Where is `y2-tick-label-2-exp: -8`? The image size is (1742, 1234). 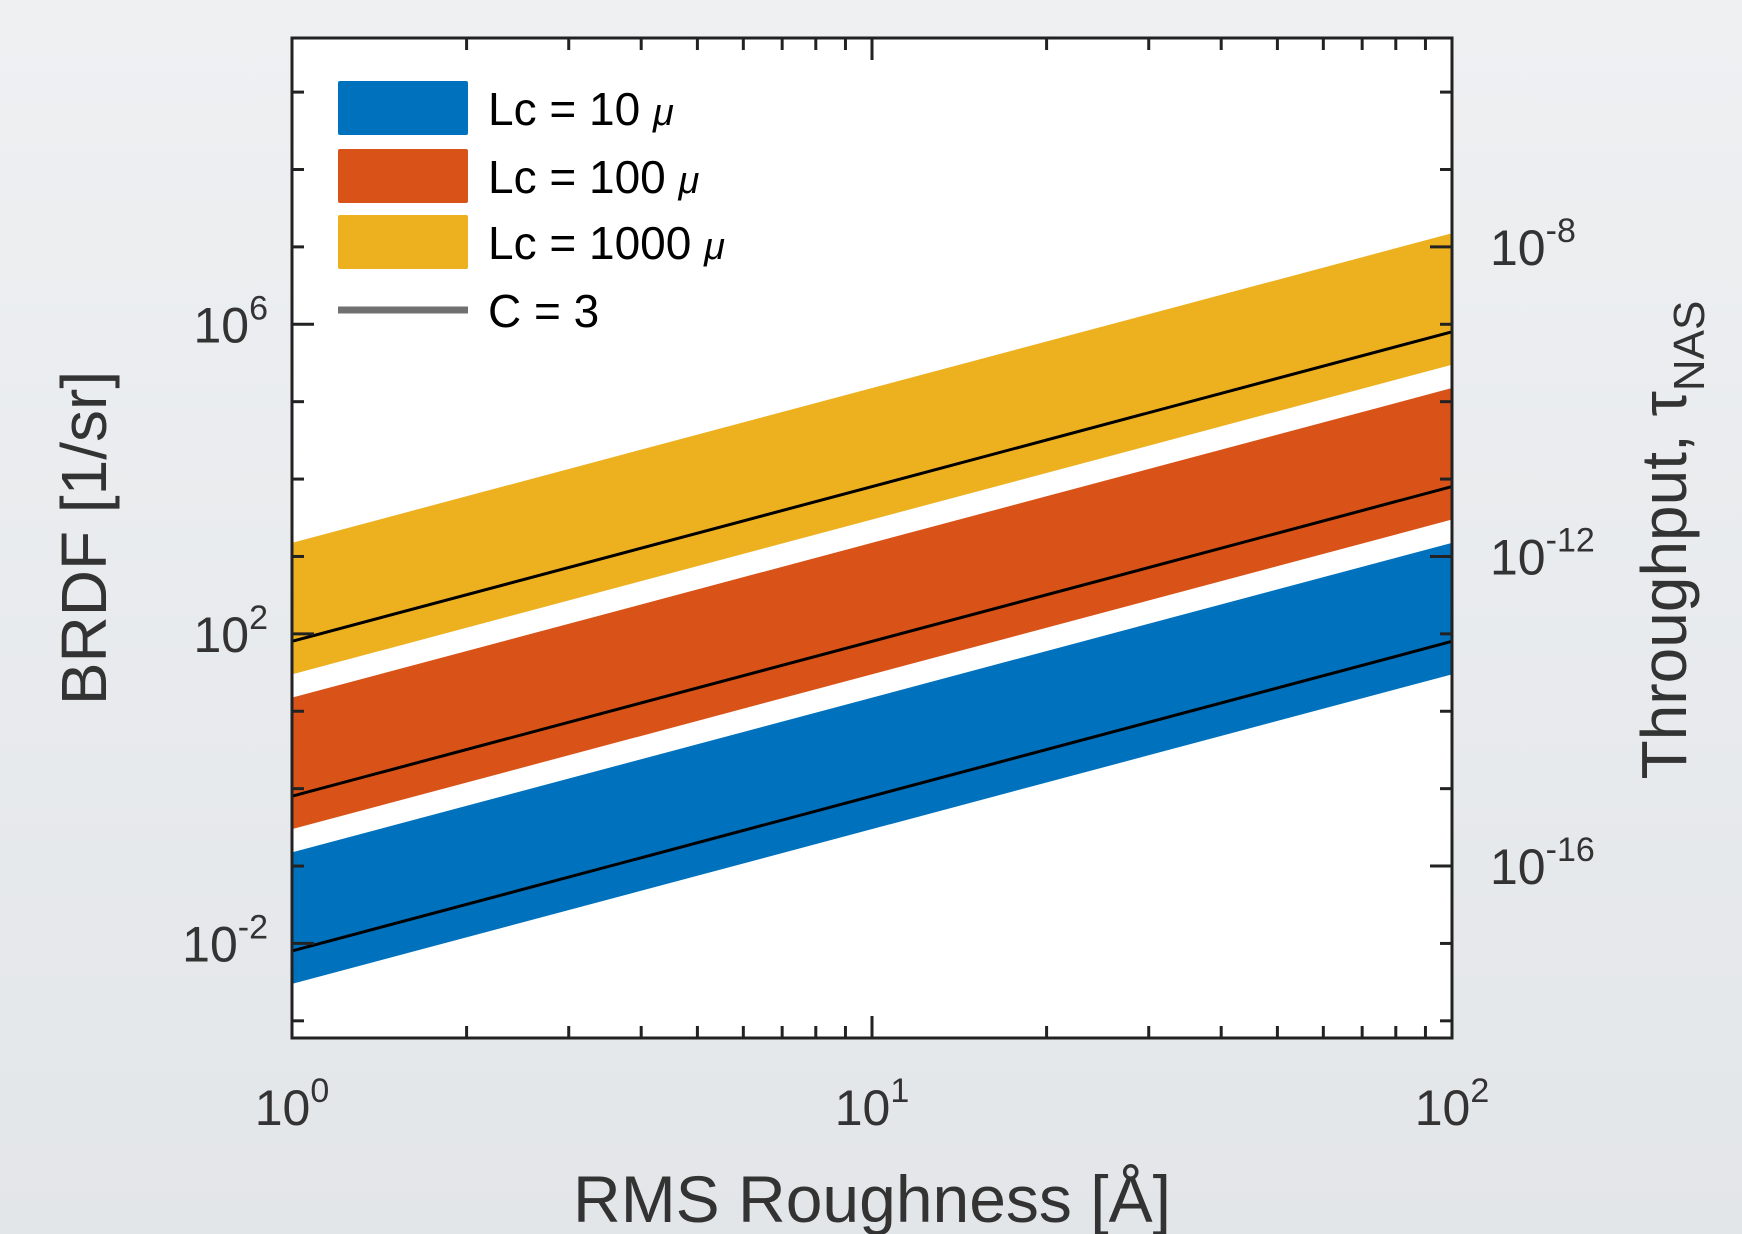 y2-tick-label-2-exp: -8 is located at coordinates (1561, 231).